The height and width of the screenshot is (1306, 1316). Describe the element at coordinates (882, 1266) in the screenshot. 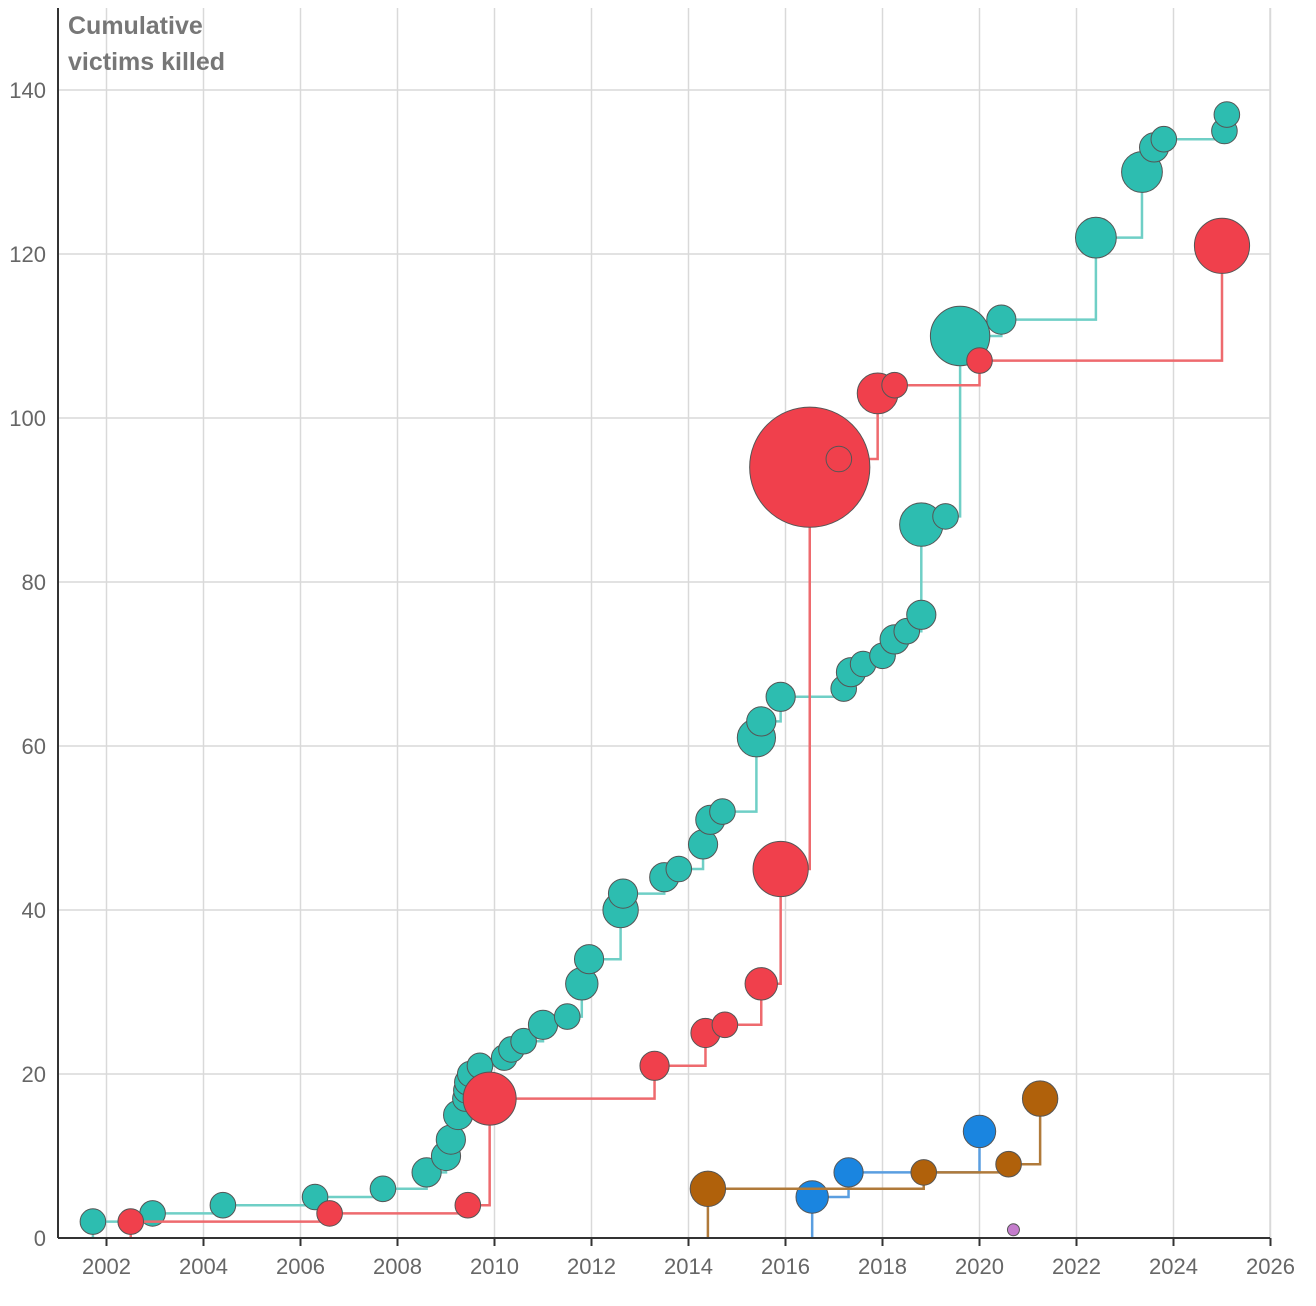

I see `x-tick-label: 2018` at that location.